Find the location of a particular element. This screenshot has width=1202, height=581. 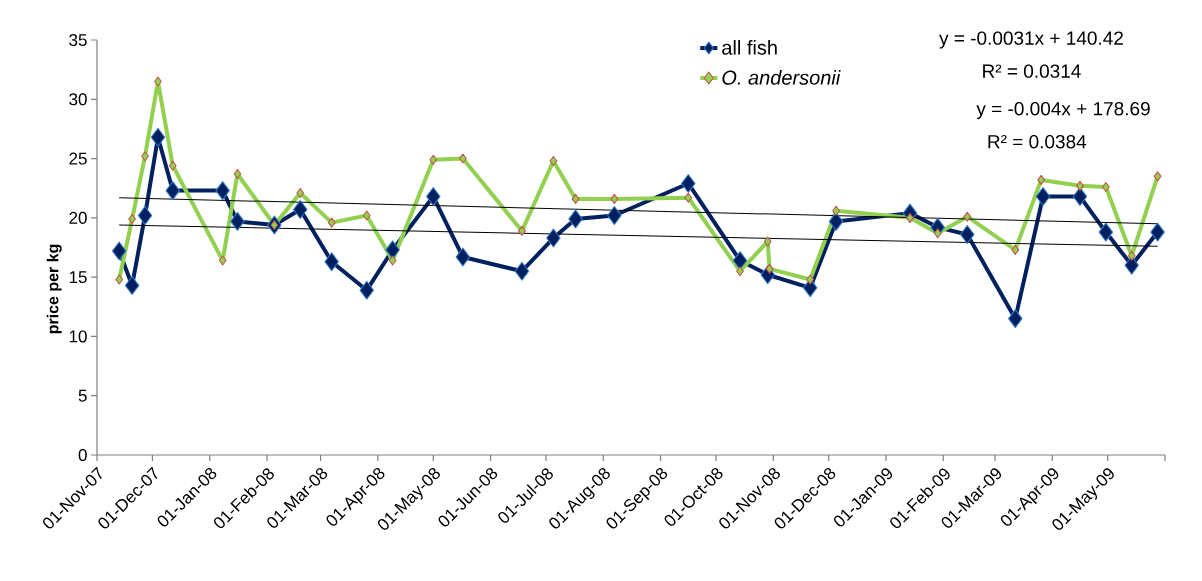

y-tick-label: 35 is located at coordinates (78, 40).